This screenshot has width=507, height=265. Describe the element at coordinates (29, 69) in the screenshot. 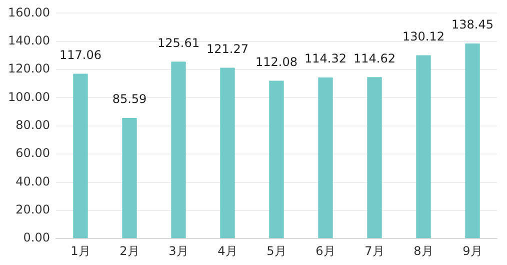

I see `y-tick-label: 120.00` at that location.